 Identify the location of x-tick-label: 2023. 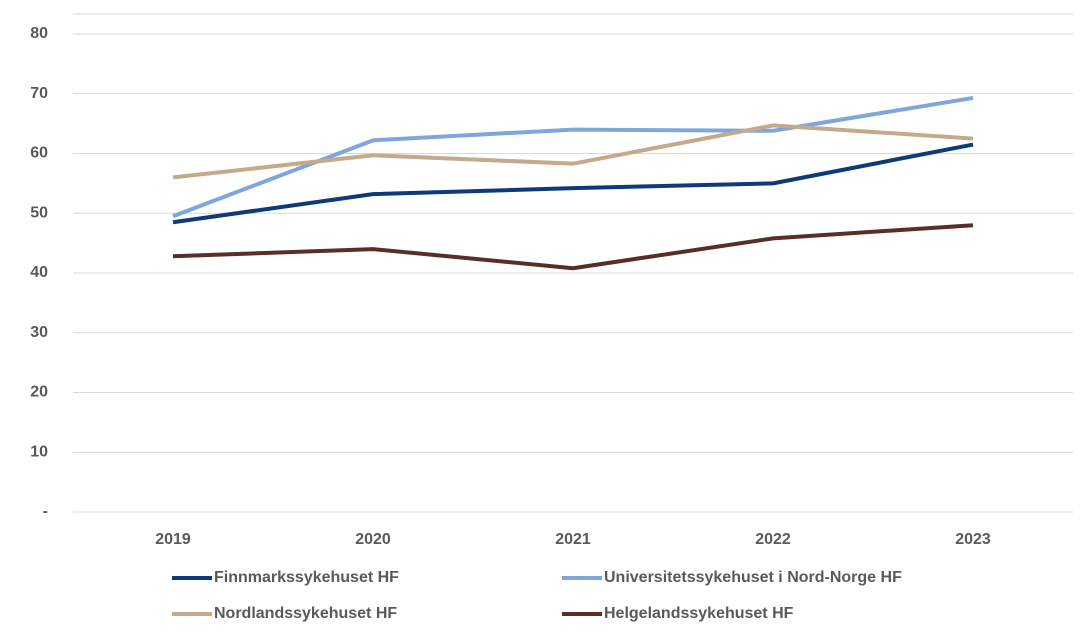
(973, 539).